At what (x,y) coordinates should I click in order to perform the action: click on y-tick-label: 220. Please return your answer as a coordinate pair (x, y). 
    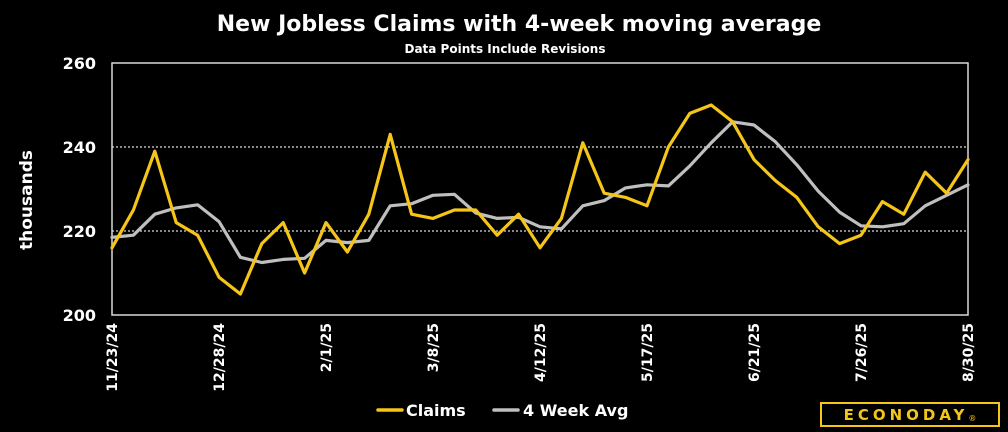
    Looking at the image, I should click on (79, 231).